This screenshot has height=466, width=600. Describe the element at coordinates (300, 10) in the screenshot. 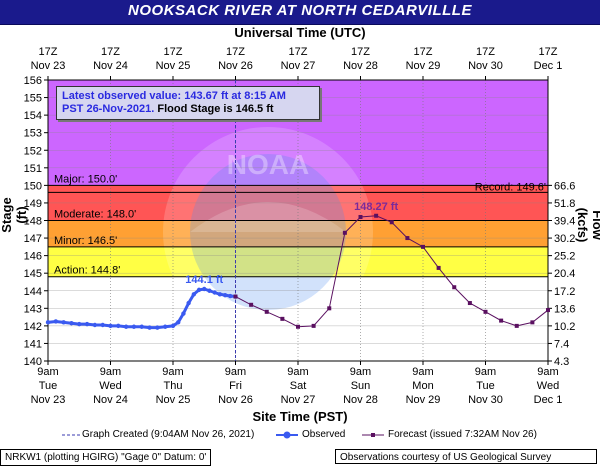

I see `chart-title: NOOKSACK RIVER AT NORTH CEDARVILLLE` at that location.